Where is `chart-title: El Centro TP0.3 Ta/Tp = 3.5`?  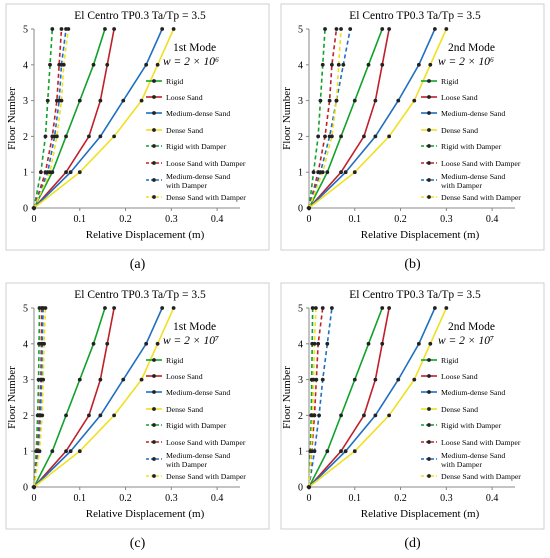
chart-title: El Centro TP0.3 Ta/Tp = 3.5 is located at coordinates (415, 295).